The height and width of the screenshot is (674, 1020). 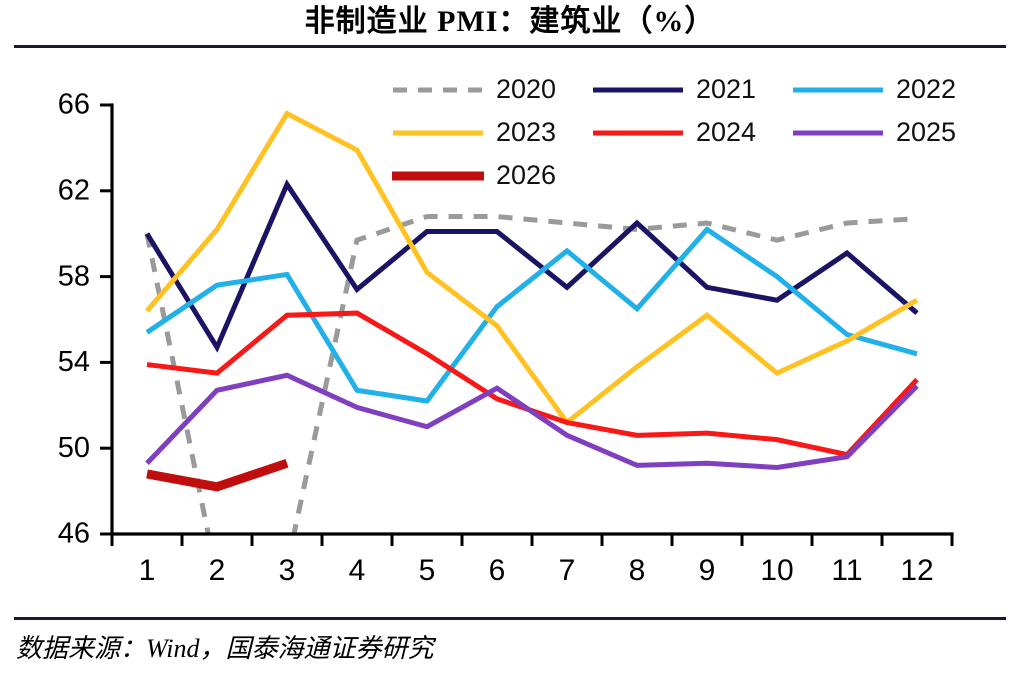 What do you see at coordinates (707, 570) in the screenshot?
I see `x-tick-label-9: 9` at bounding box center [707, 570].